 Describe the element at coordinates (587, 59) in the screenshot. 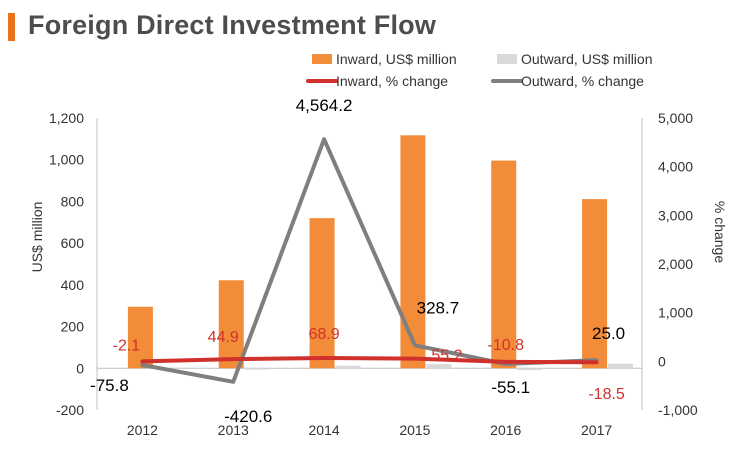

I see `legend-label: Outward, US$ million` at that location.